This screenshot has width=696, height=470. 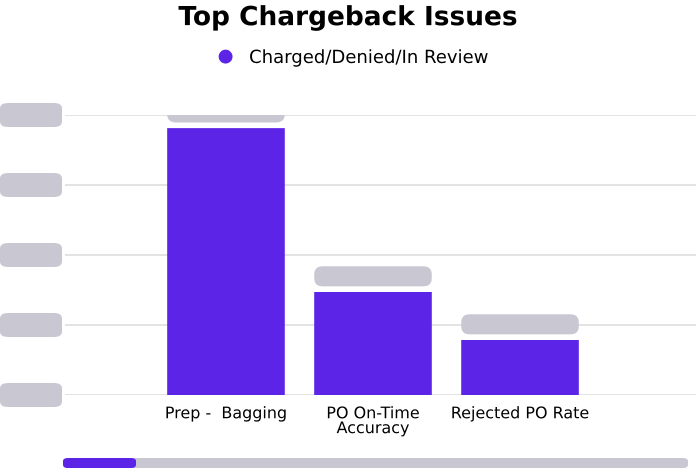 I want to click on chart-title: Top Chargeback Issues, so click(x=347, y=18).